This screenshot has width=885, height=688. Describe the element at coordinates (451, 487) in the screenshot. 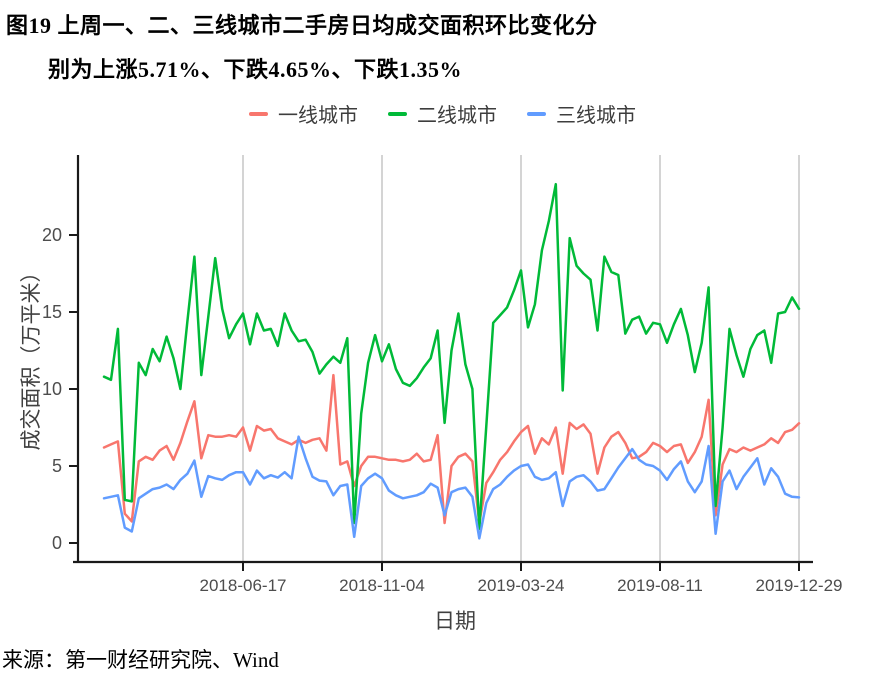

I see `series-line-tier3` at that location.